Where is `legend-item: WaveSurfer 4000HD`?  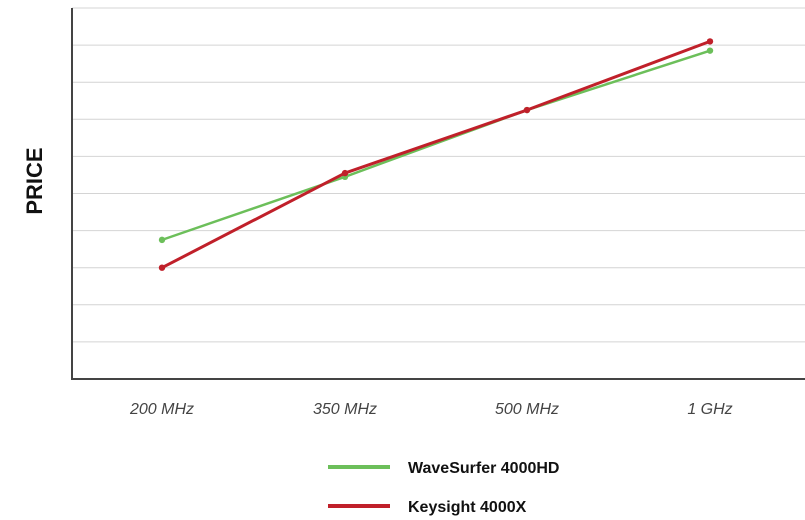 legend-item: WaveSurfer 4000HD is located at coordinates (443, 468).